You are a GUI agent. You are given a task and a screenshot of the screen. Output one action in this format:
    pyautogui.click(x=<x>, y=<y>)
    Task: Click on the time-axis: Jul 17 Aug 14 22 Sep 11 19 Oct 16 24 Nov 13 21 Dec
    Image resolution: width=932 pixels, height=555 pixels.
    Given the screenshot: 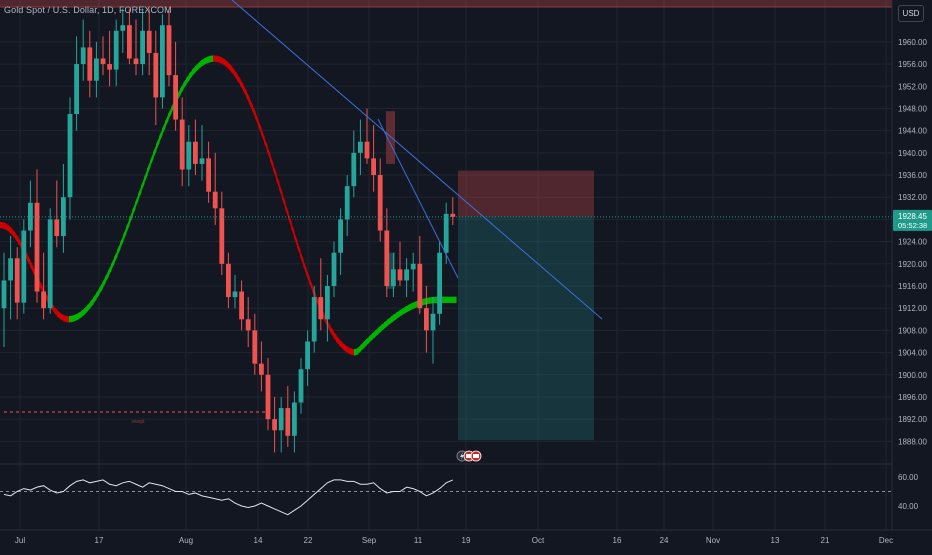 What is the action you would take?
    pyautogui.click(x=466, y=537)
    